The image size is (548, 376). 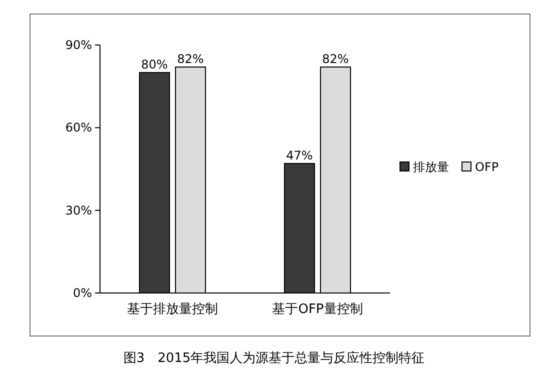 What do you see at coordinates (78, 210) in the screenshot?
I see `y-tick-label: 30%` at bounding box center [78, 210].